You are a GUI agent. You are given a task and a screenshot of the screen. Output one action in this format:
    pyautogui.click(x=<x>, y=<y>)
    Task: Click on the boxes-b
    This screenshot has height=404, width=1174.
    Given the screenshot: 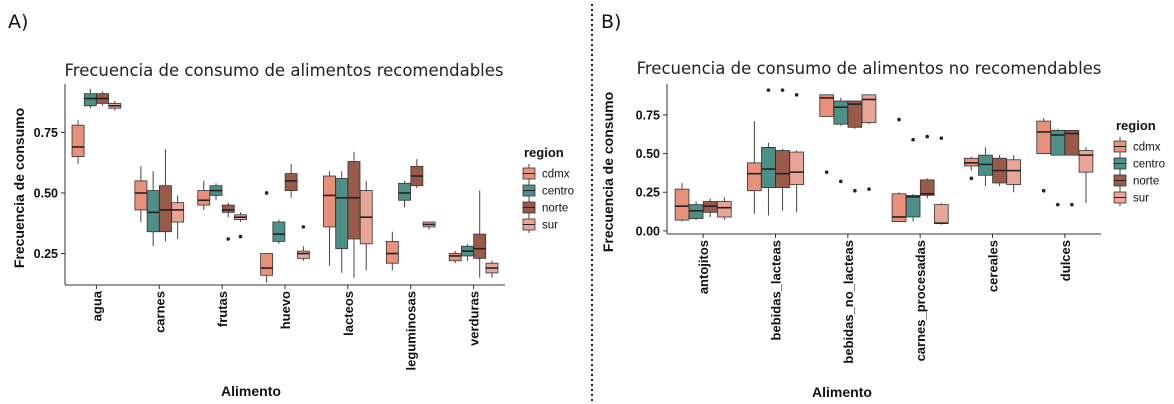 What is the action you would take?
    pyautogui.click(x=884, y=156)
    